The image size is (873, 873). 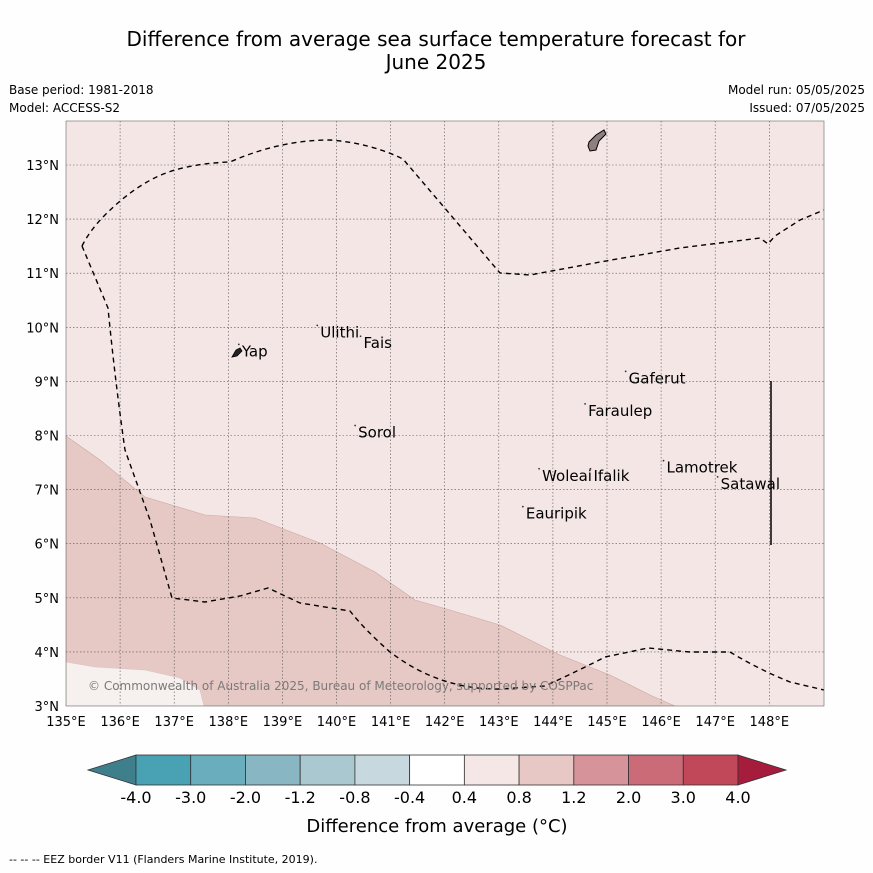 What do you see at coordinates (518, 797) in the screenshot?
I see `colorbar-tick-label: 0.8` at bounding box center [518, 797].